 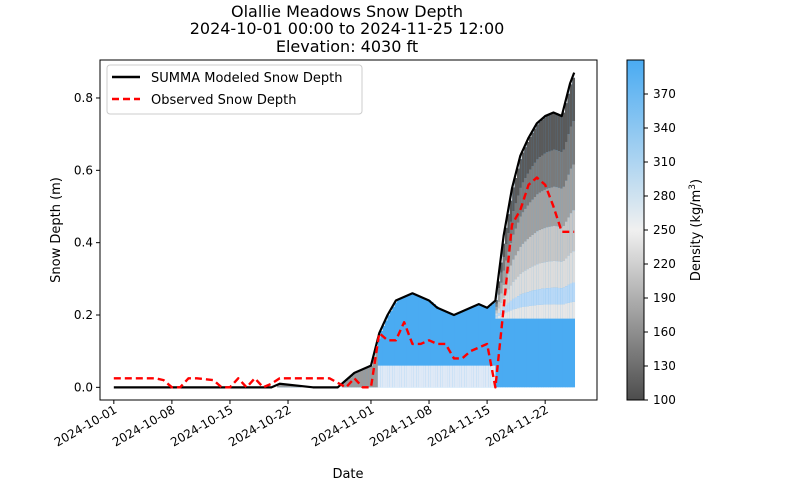 What do you see at coordinates (347, 28) in the screenshot?
I see `chart-title-line-2: 2024-10-01 00:00 to 2024-11-25 12:00` at bounding box center [347, 28].